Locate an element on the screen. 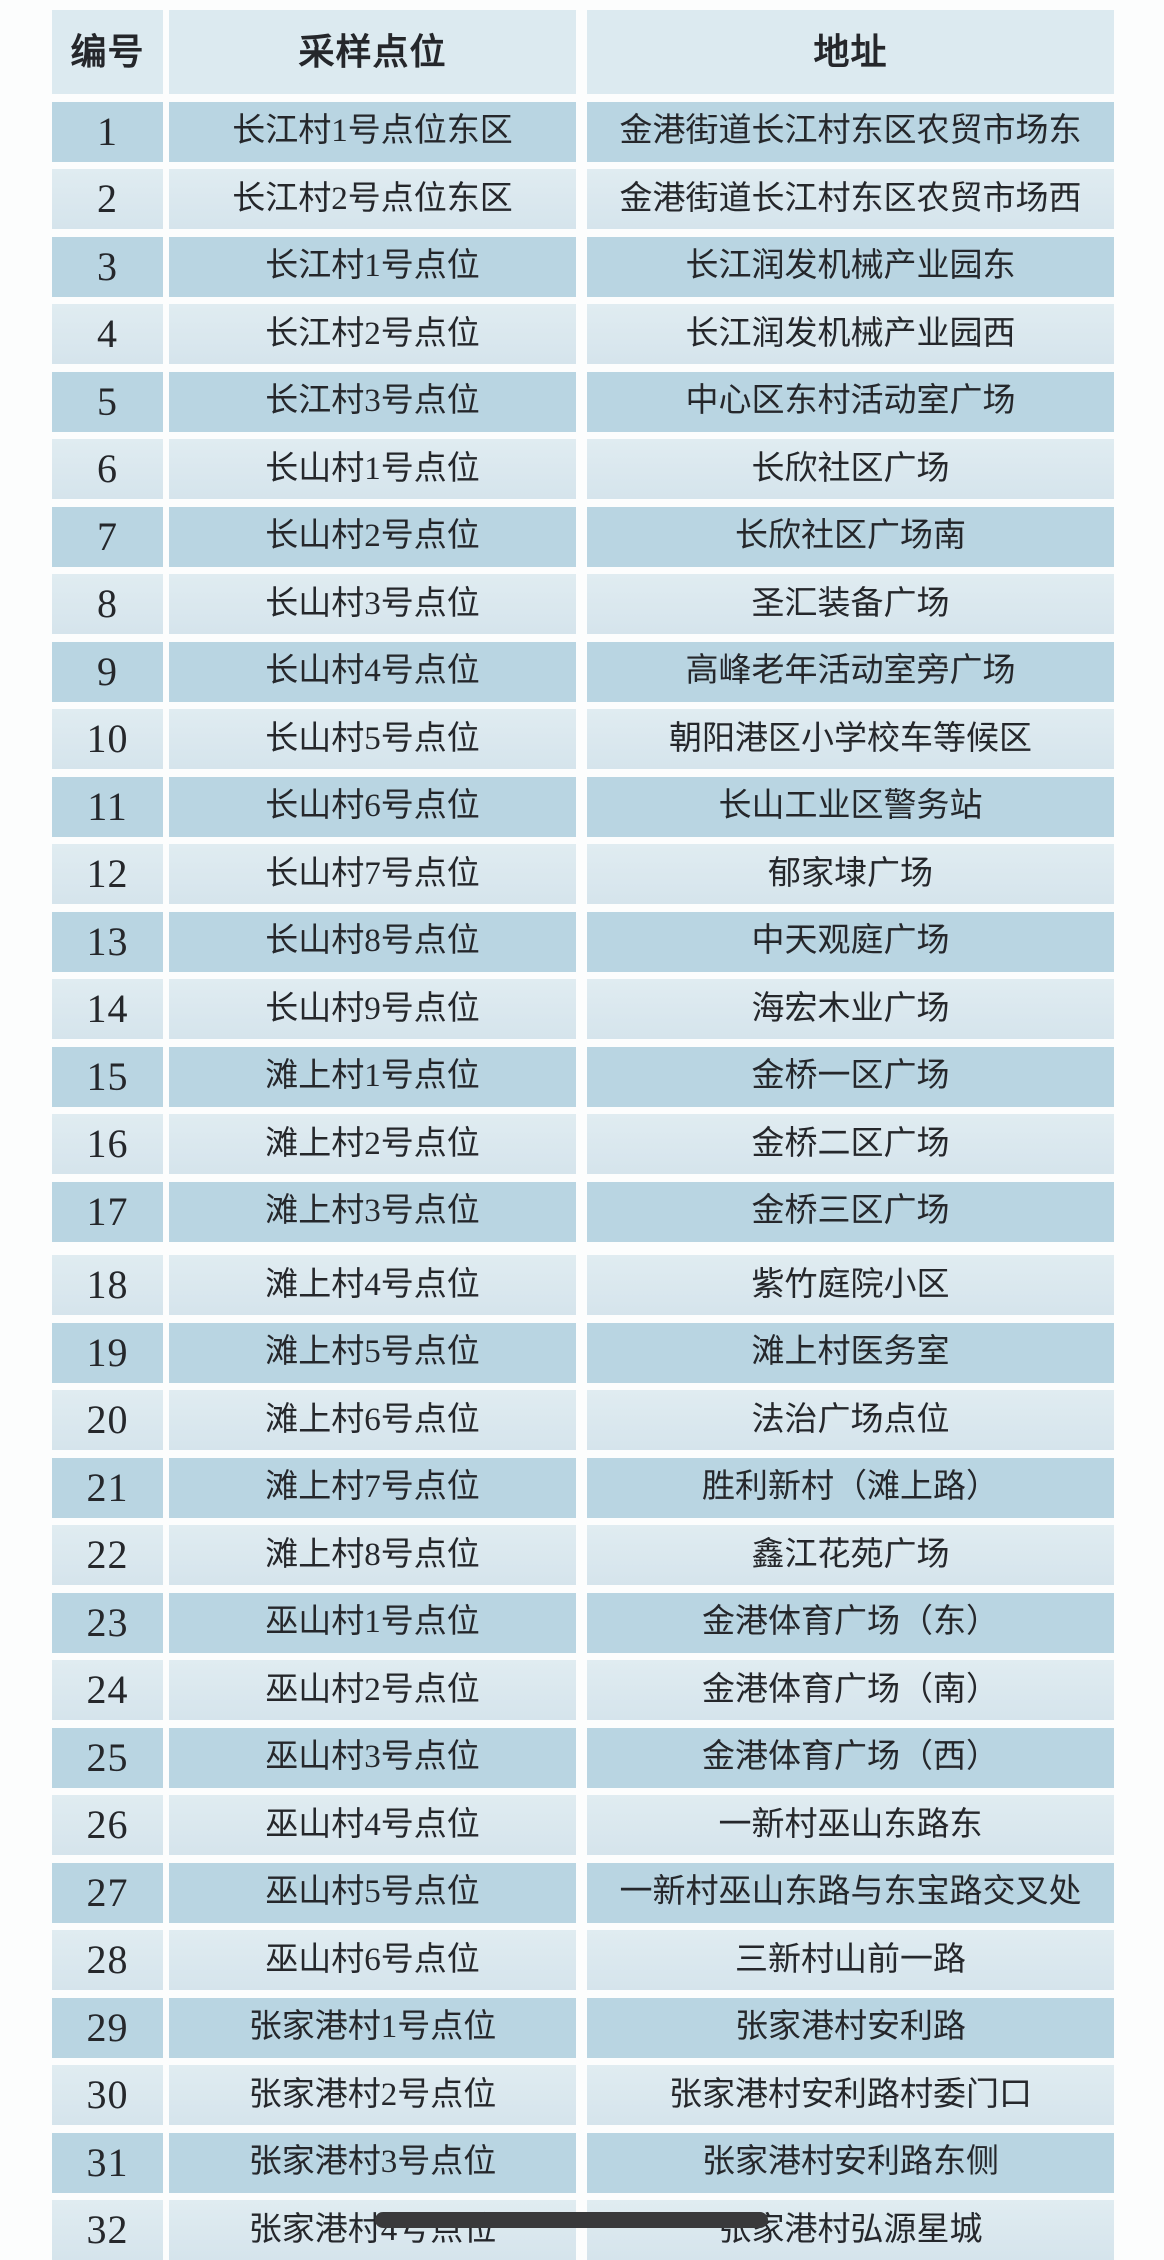 This screenshot has width=1164, height=2260. header-cell-sampling-point: 采样点位 is located at coordinates (372, 52).